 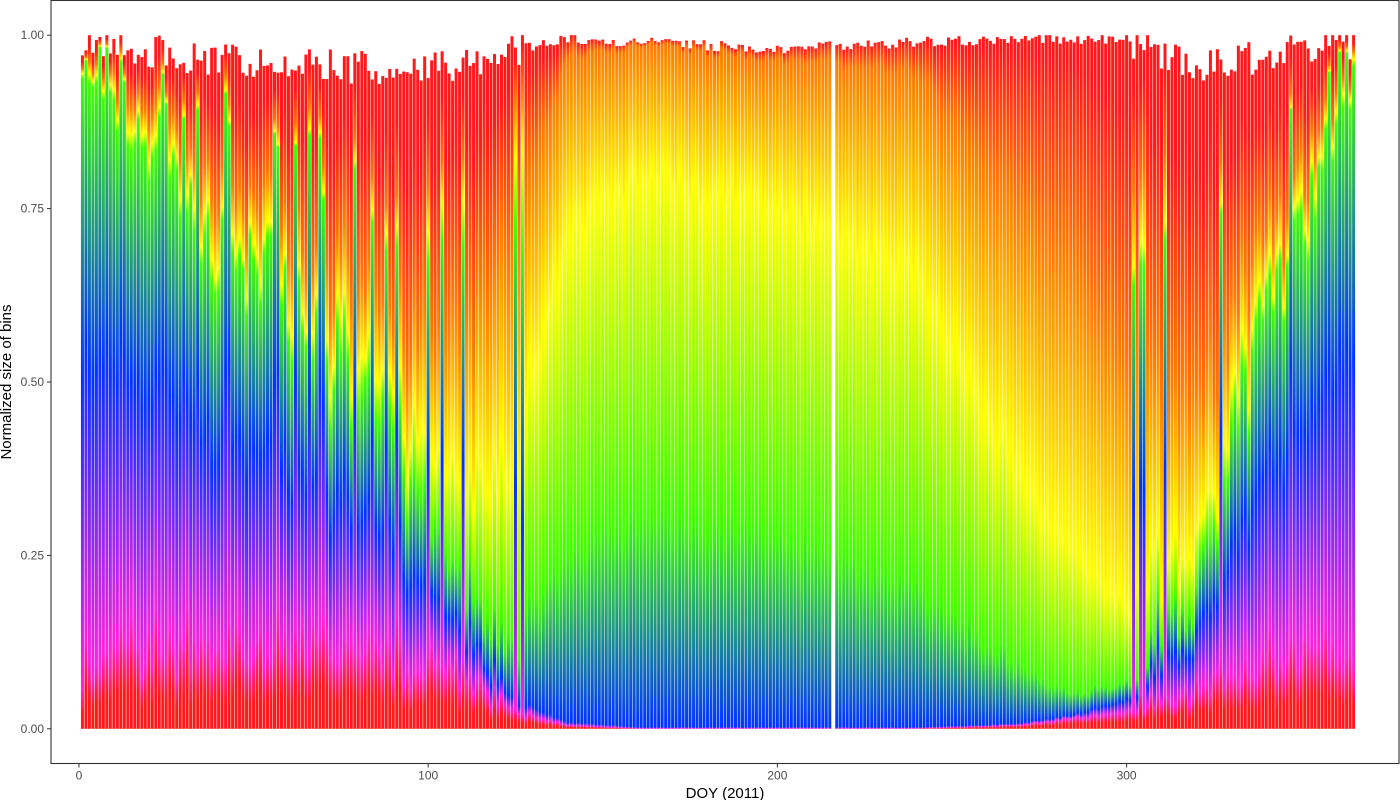 What do you see at coordinates (79, 776) in the screenshot?
I see `x-tick-label: 0` at bounding box center [79, 776].